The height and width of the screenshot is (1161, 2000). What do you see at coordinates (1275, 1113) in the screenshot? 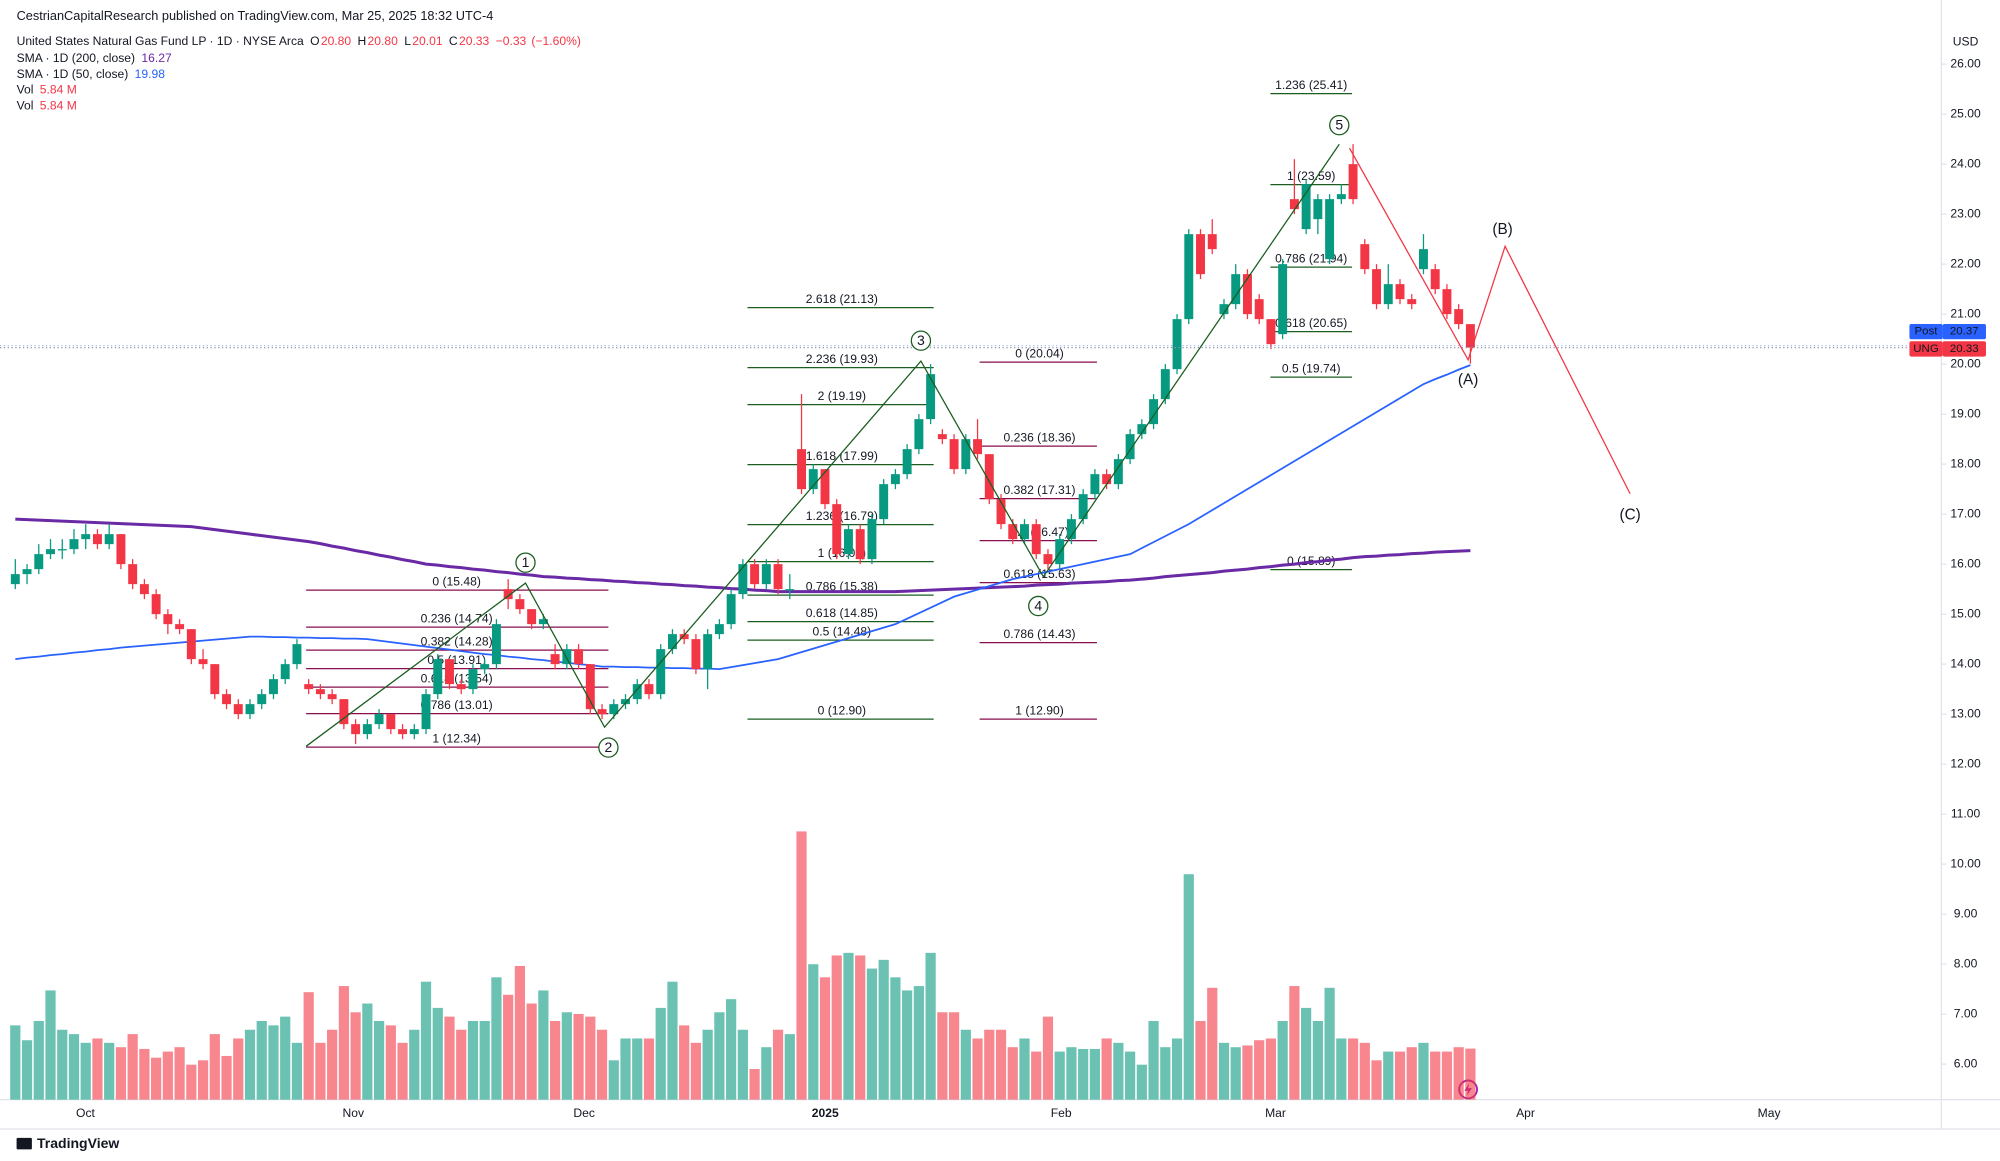
I see `x-tick-label: Mar` at bounding box center [1275, 1113].